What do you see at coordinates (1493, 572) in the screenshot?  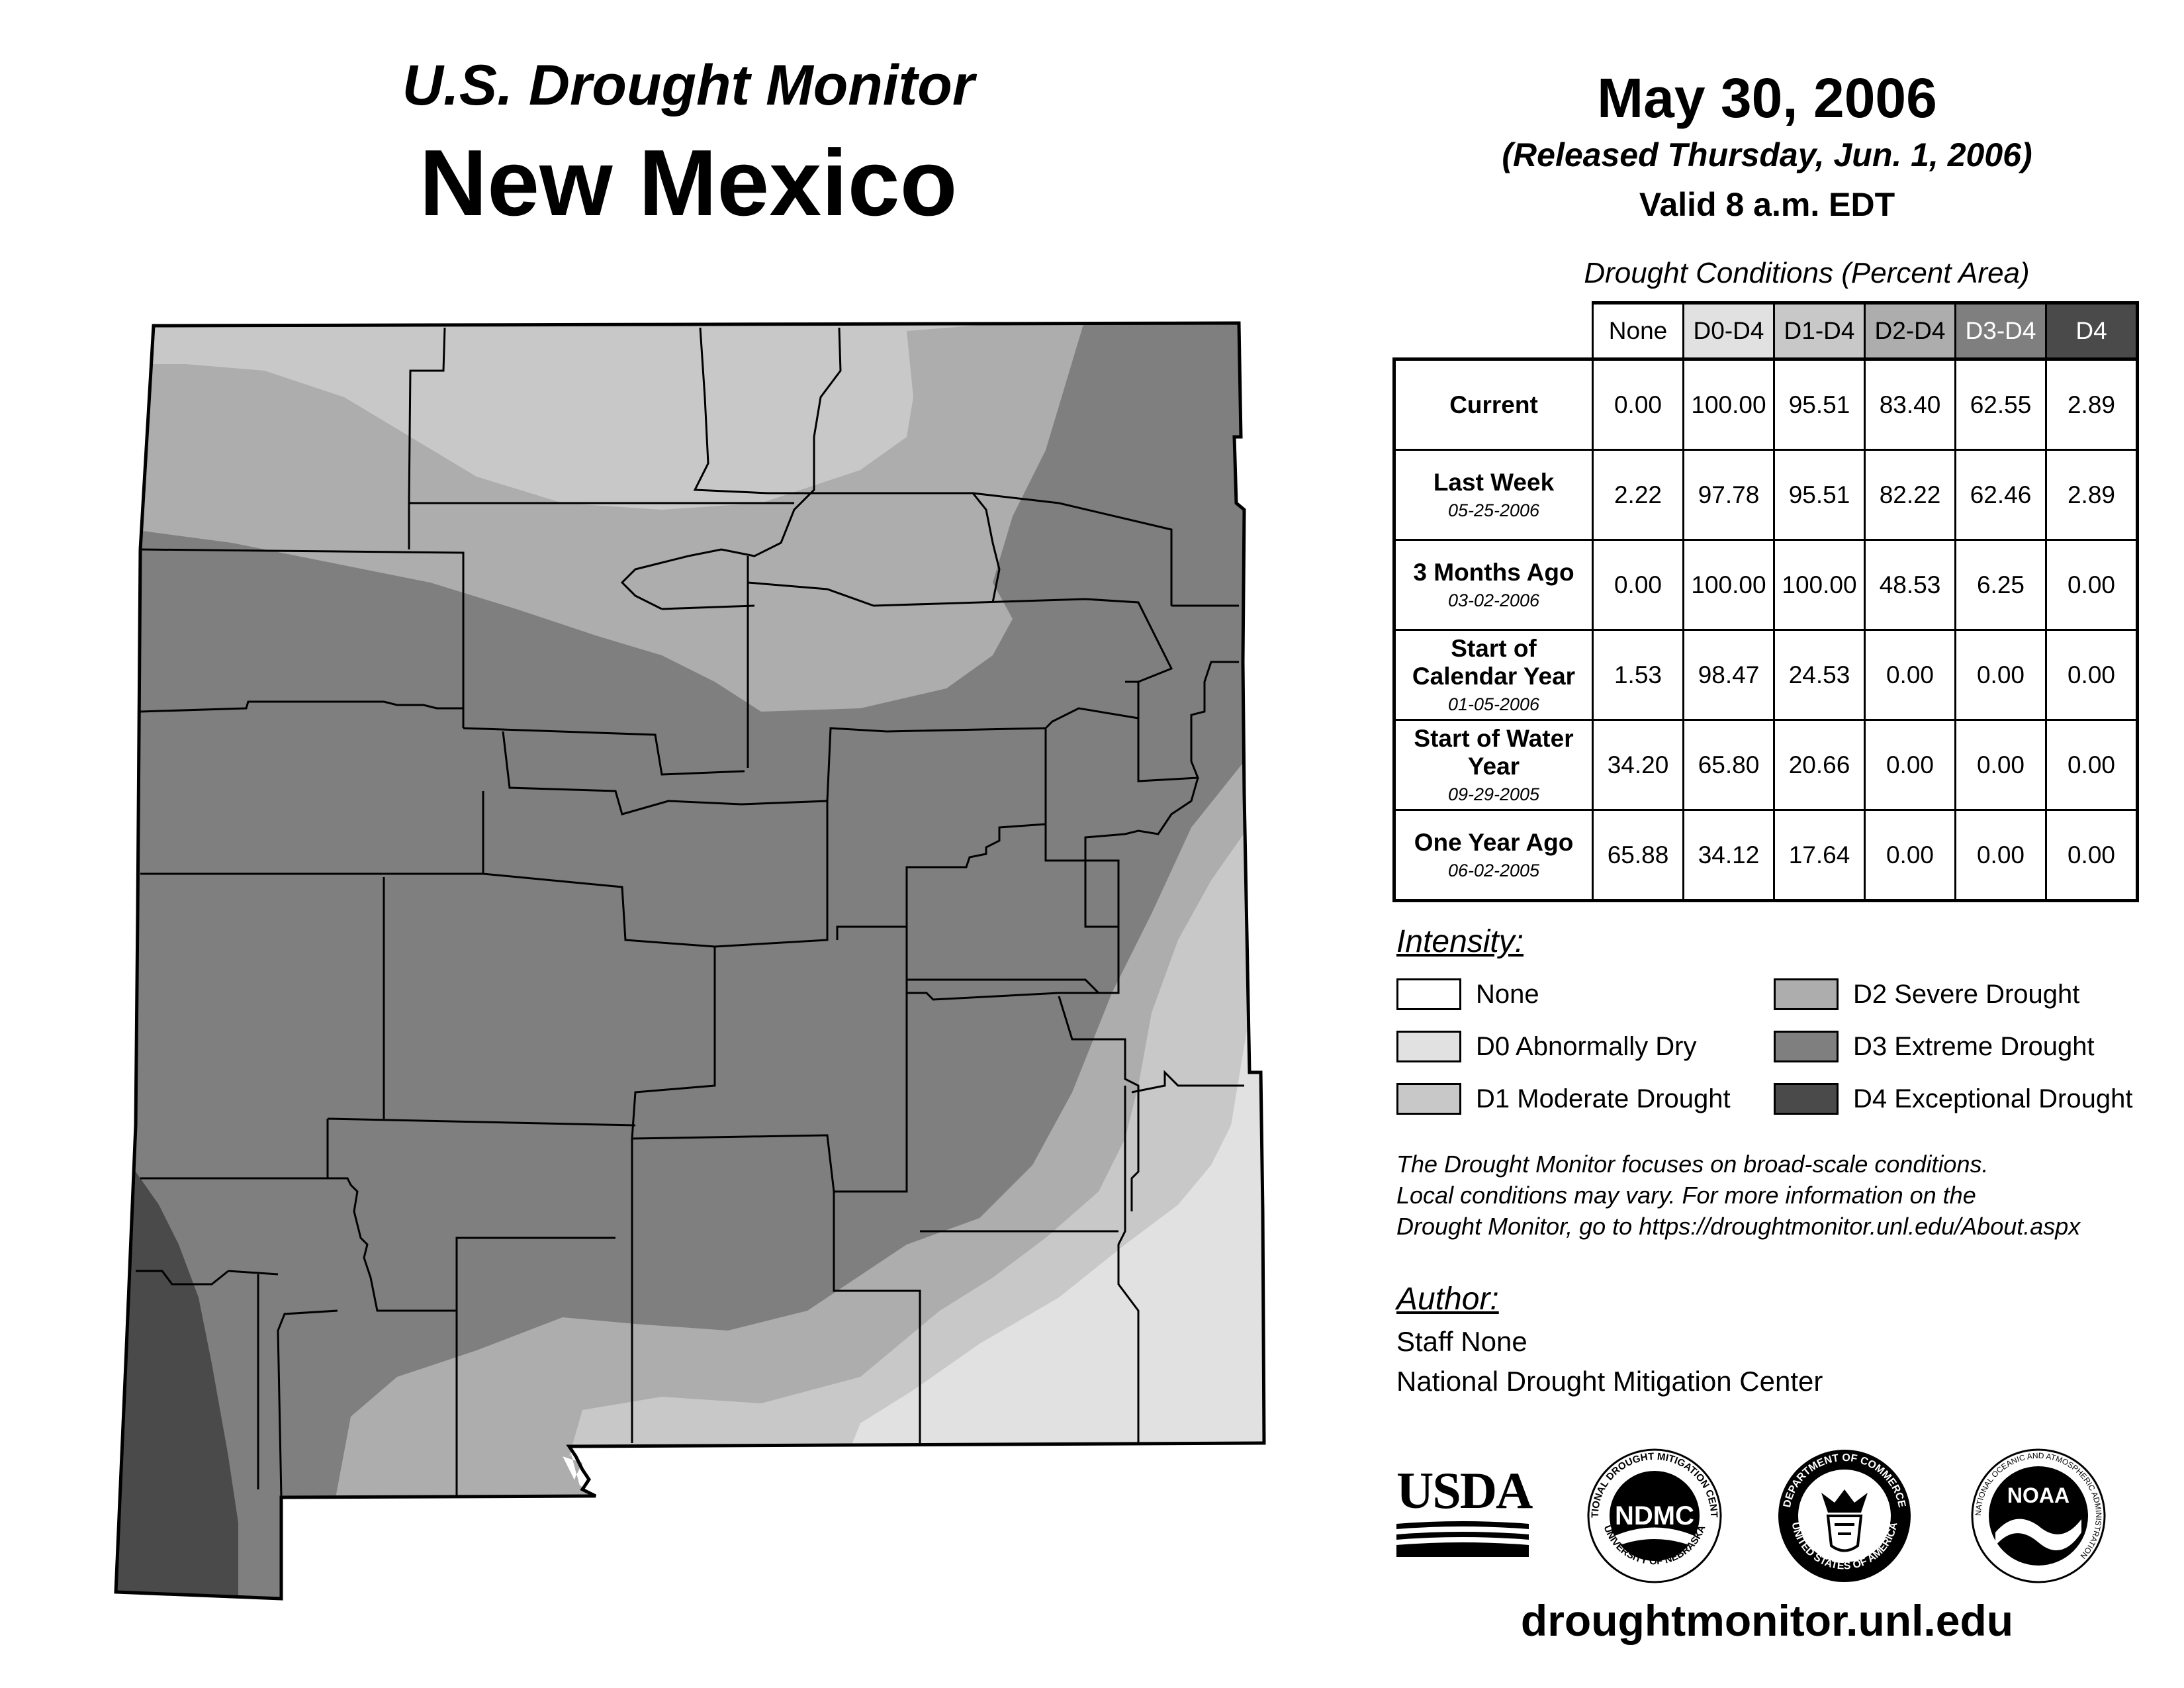 I see `row-label-main: 3 Months Ago` at bounding box center [1493, 572].